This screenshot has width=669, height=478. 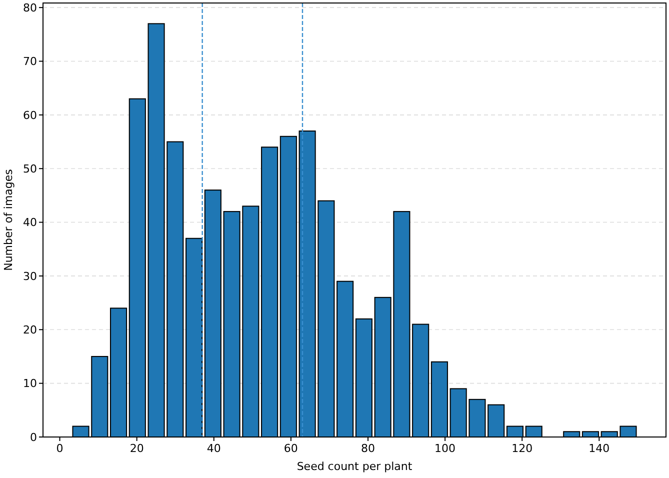 What do you see at coordinates (60, 448) in the screenshot?
I see `x-tick-label: 0` at bounding box center [60, 448].